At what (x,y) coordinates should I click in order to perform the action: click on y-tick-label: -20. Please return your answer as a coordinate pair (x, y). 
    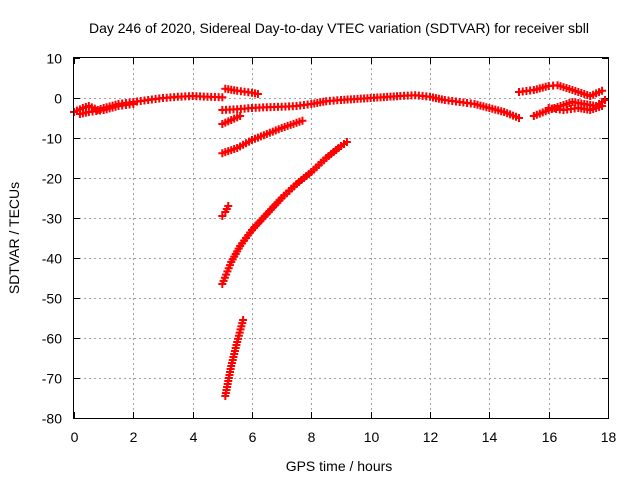
    Looking at the image, I should click on (52, 179).